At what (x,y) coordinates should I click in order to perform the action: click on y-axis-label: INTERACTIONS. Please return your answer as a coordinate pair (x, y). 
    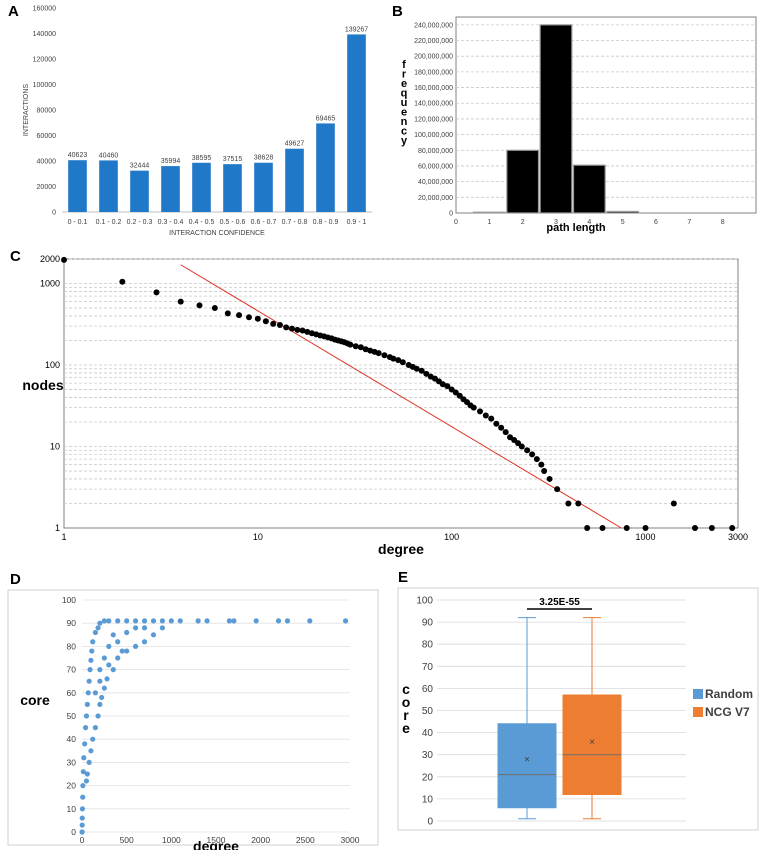
    Looking at the image, I should click on (26, 110).